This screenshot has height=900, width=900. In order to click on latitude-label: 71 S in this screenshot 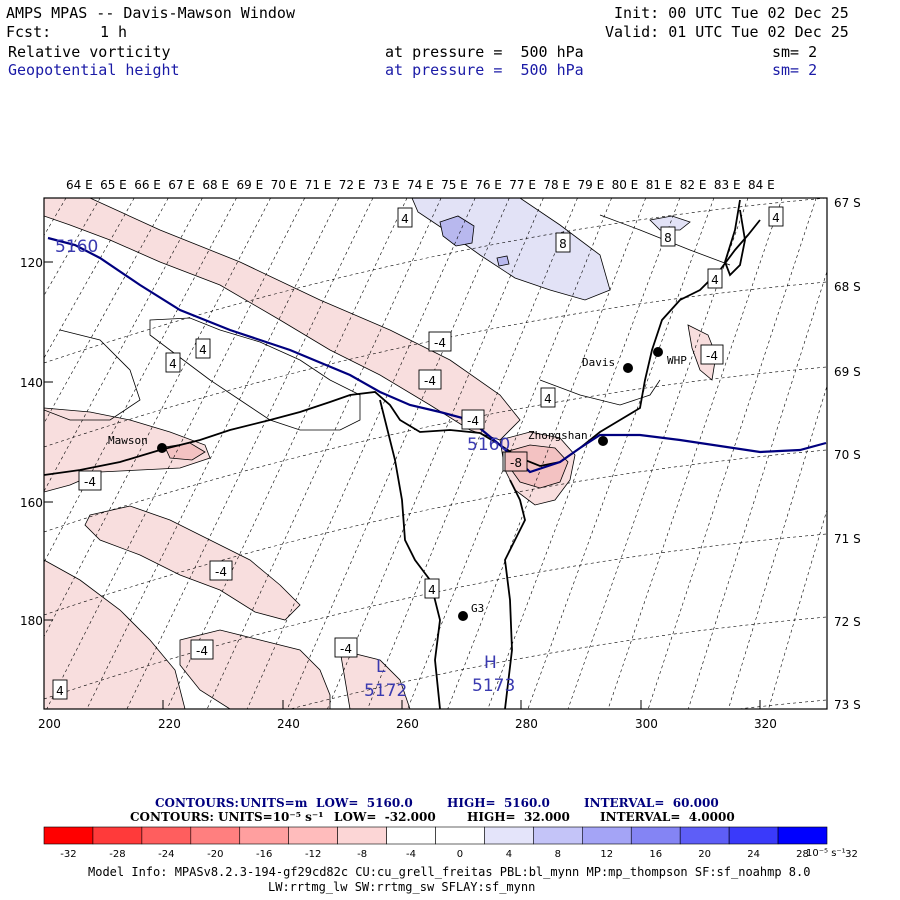, I will do `click(847, 539)`.